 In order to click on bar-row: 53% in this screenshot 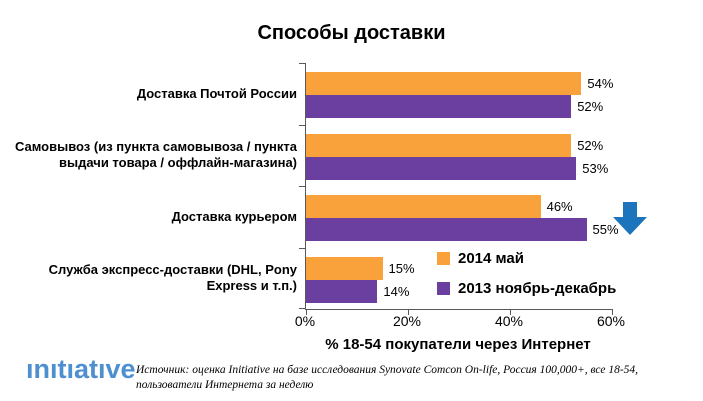, I will do `click(457, 168)`.